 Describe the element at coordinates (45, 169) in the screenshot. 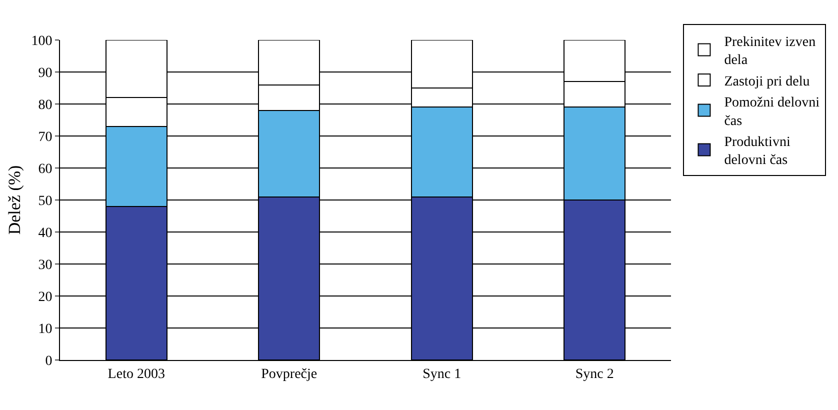

I see `y-tick-label: 60` at that location.